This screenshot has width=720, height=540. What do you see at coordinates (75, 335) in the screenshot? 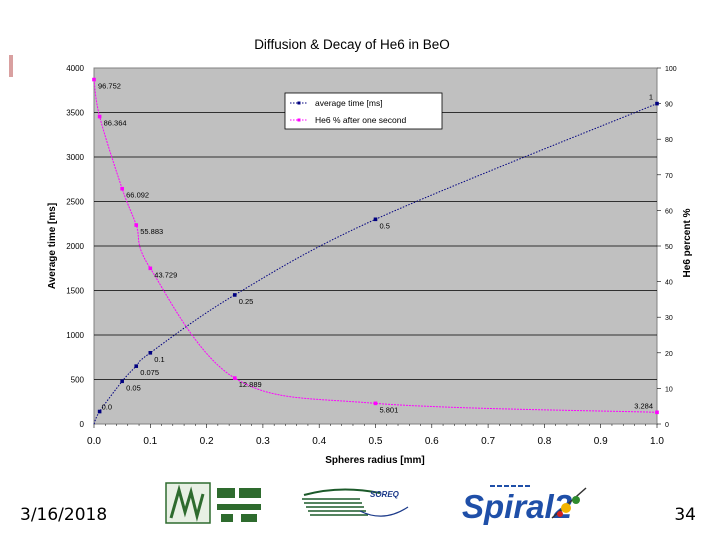
I see `y-tick-label: 1000` at bounding box center [75, 335].